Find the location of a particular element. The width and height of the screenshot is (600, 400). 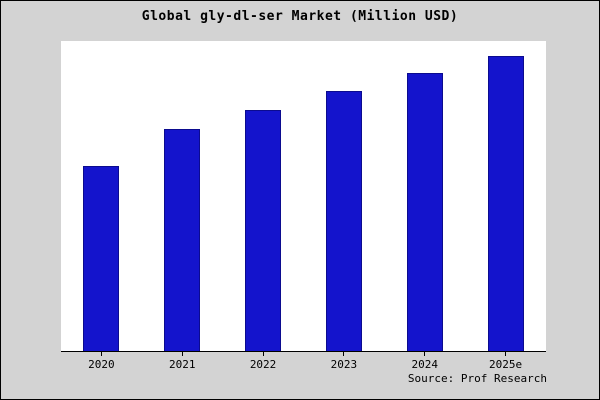

x-label-cell-2021: 2021 is located at coordinates (182, 361).